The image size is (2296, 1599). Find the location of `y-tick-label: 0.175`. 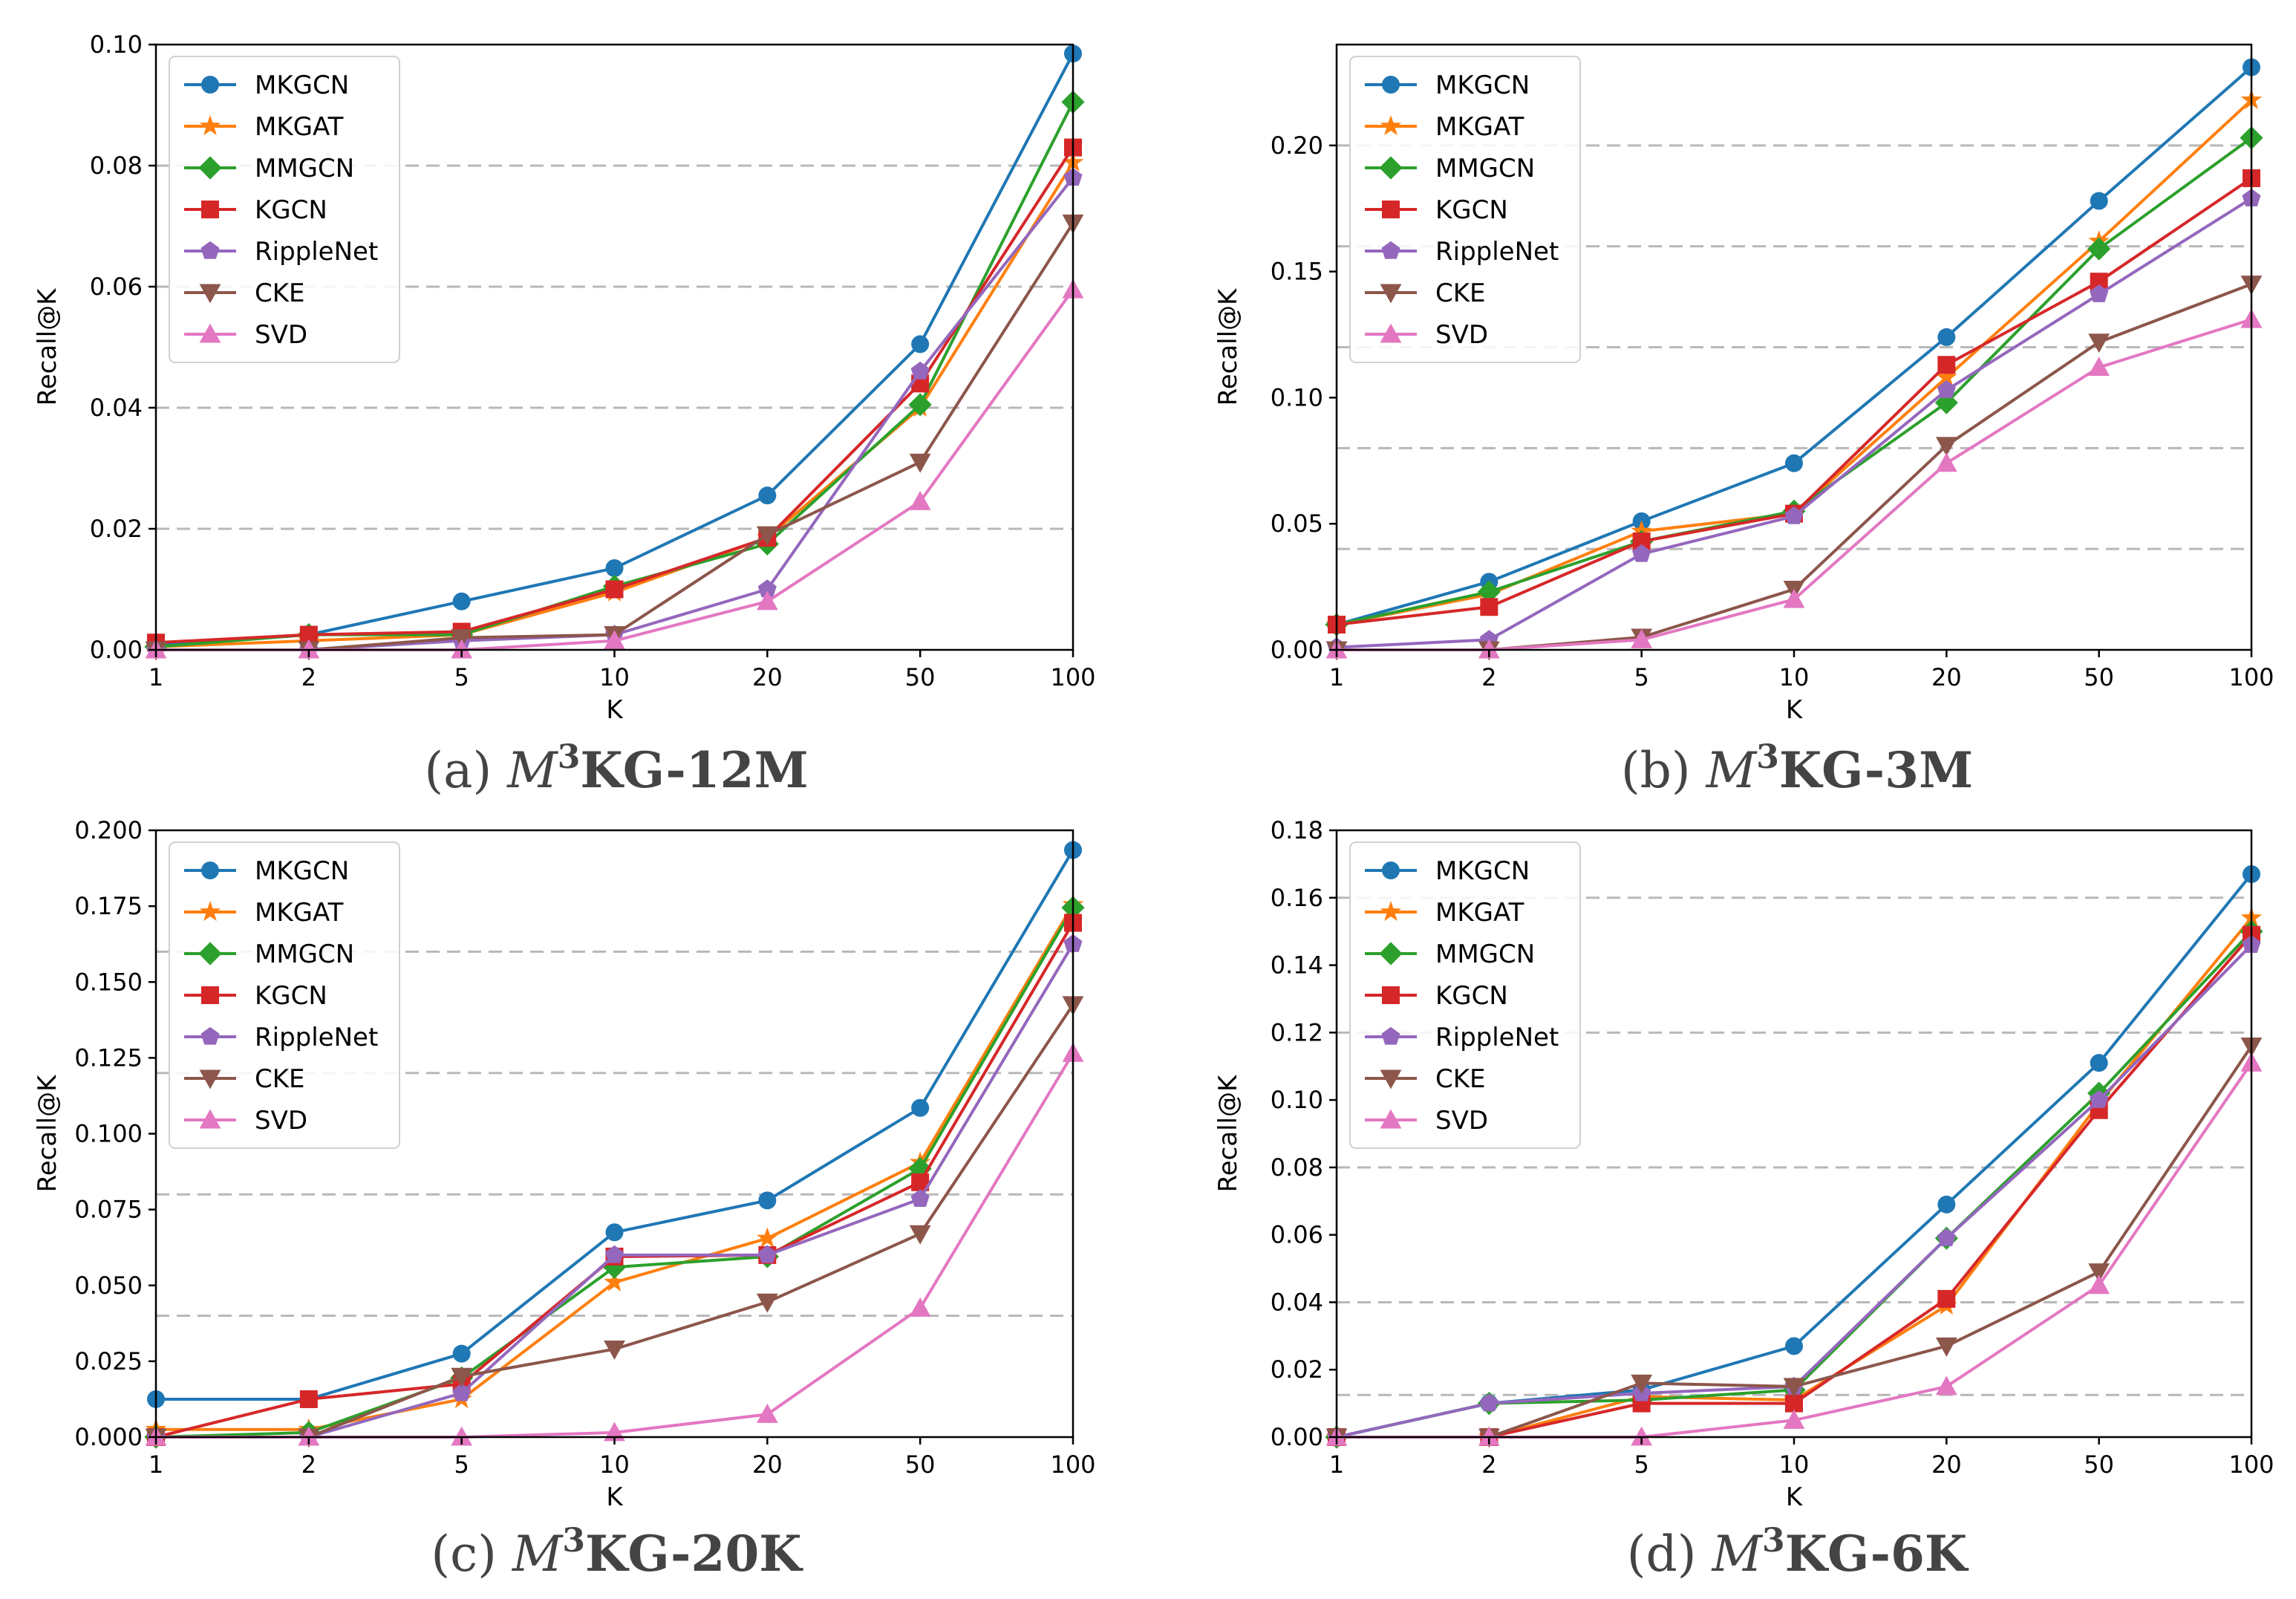

y-tick-label: 0.175 is located at coordinates (108, 906).